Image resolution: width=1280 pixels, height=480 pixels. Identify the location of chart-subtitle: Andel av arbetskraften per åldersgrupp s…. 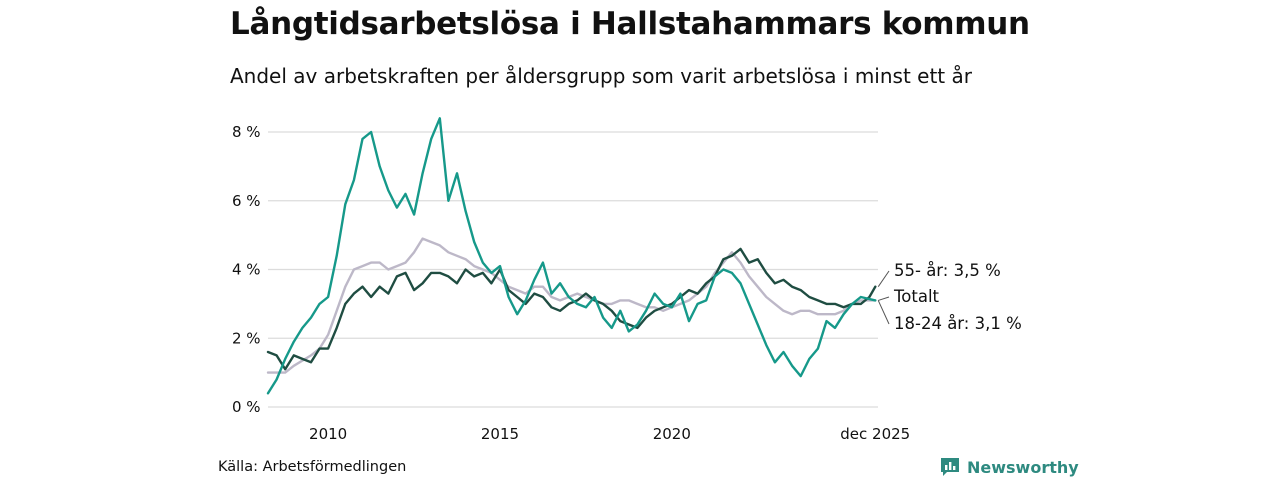
(601, 76).